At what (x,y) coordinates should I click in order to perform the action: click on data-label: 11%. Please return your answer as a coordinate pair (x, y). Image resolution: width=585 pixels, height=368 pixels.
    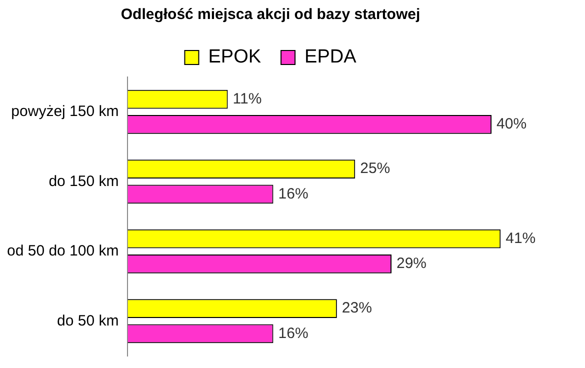
    Looking at the image, I should click on (247, 99).